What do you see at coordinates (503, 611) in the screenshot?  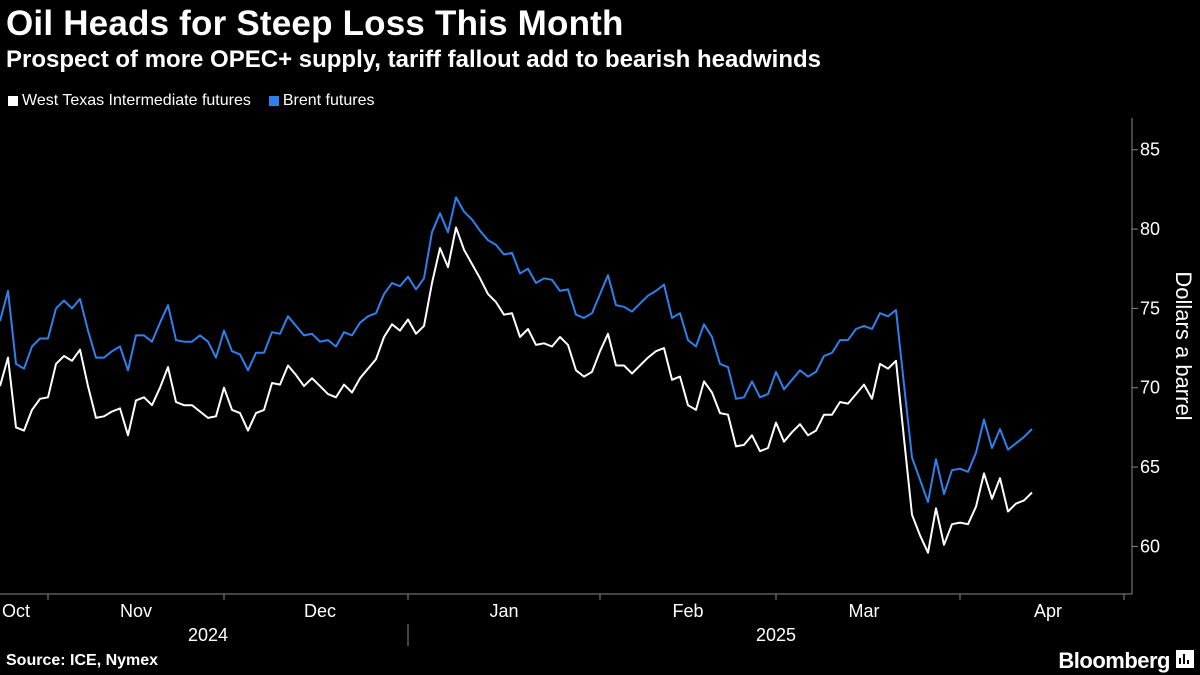 I see `x-tick-label: Jan` at bounding box center [503, 611].